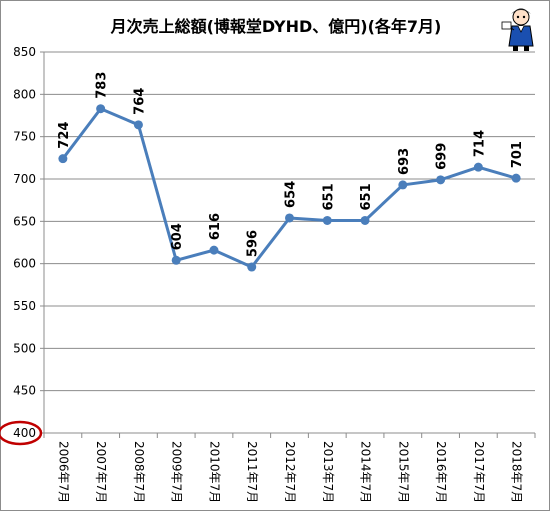 This screenshot has width=552, height=513. I want to click on x-tick-label: 2016年7月, so click(441, 472).